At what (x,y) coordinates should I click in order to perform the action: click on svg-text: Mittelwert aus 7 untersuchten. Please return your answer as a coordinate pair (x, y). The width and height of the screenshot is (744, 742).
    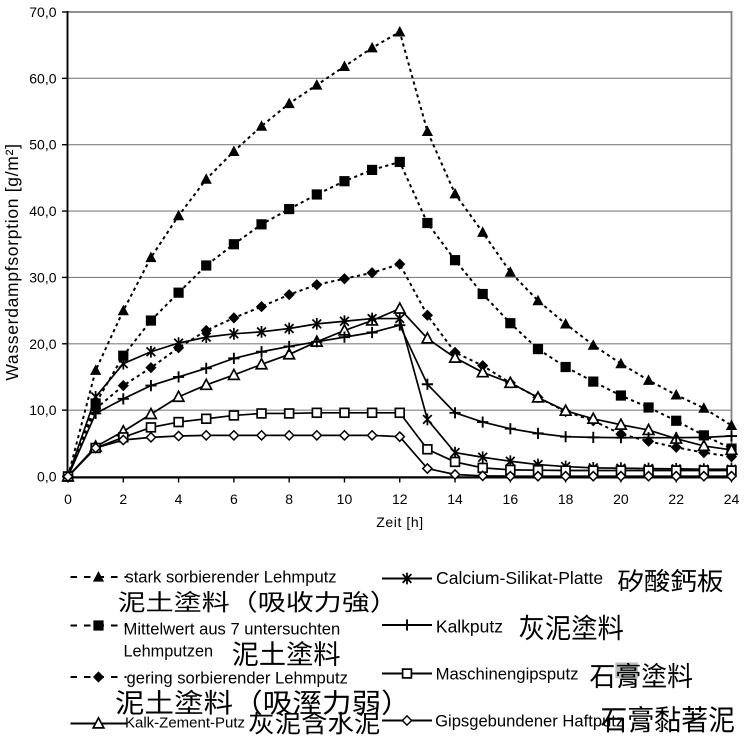
    Looking at the image, I should click on (232, 628).